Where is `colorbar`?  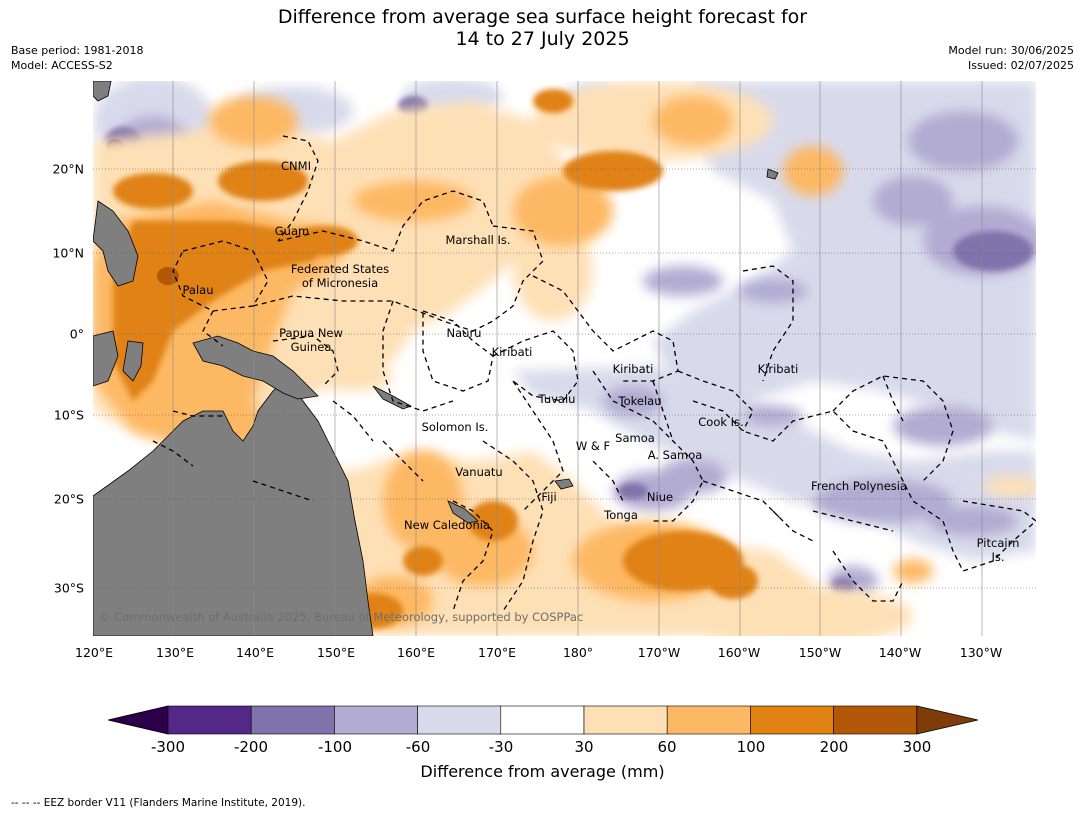
colorbar is located at coordinates (543, 720).